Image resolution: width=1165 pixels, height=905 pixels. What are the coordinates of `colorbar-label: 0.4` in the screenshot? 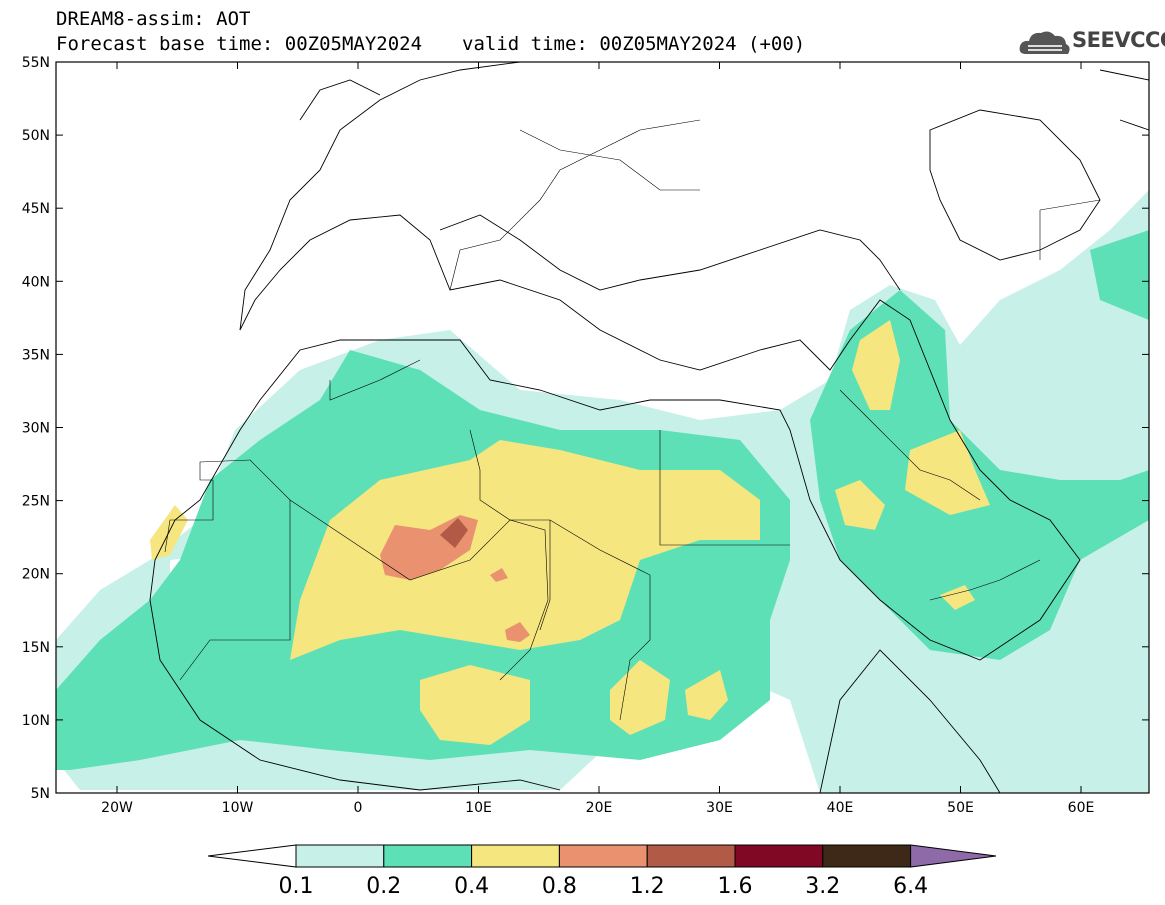 It's located at (471, 886).